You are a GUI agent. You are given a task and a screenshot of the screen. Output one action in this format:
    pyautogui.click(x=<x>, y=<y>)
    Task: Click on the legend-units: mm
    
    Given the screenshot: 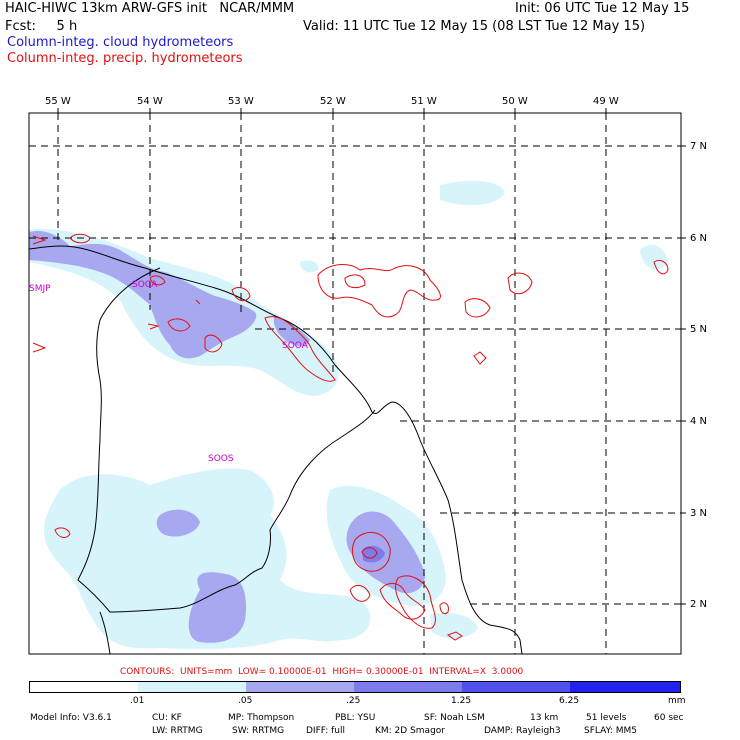 What is the action you would take?
    pyautogui.click(x=677, y=701)
    